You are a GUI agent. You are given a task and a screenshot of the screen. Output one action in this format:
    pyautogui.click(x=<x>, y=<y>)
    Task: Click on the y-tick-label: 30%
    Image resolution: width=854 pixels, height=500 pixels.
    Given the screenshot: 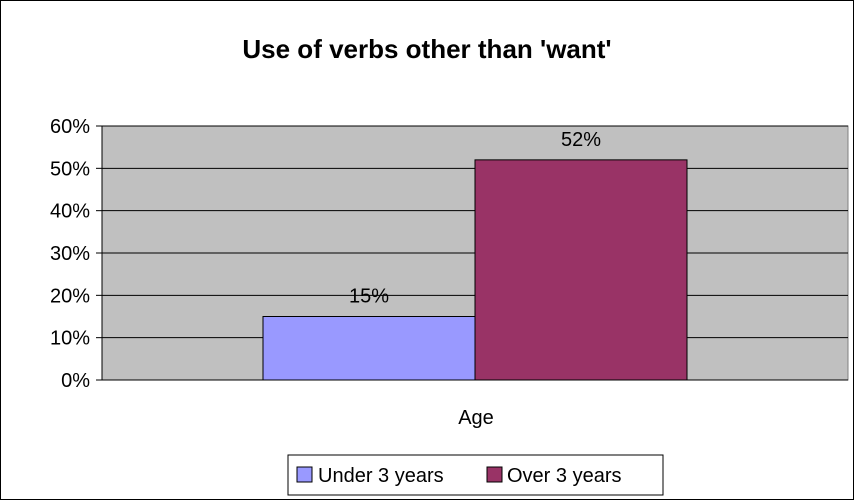 What is the action you would take?
    pyautogui.click(x=70, y=254)
    